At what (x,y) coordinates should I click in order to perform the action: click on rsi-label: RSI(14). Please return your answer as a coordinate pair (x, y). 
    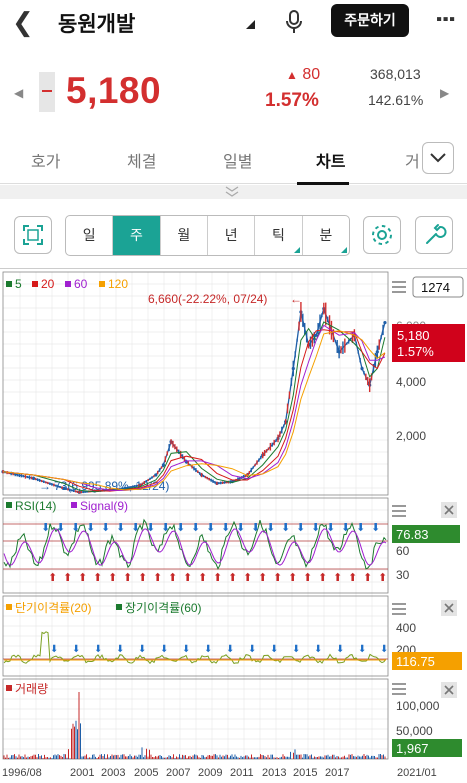
    Looking at the image, I should click on (35, 506).